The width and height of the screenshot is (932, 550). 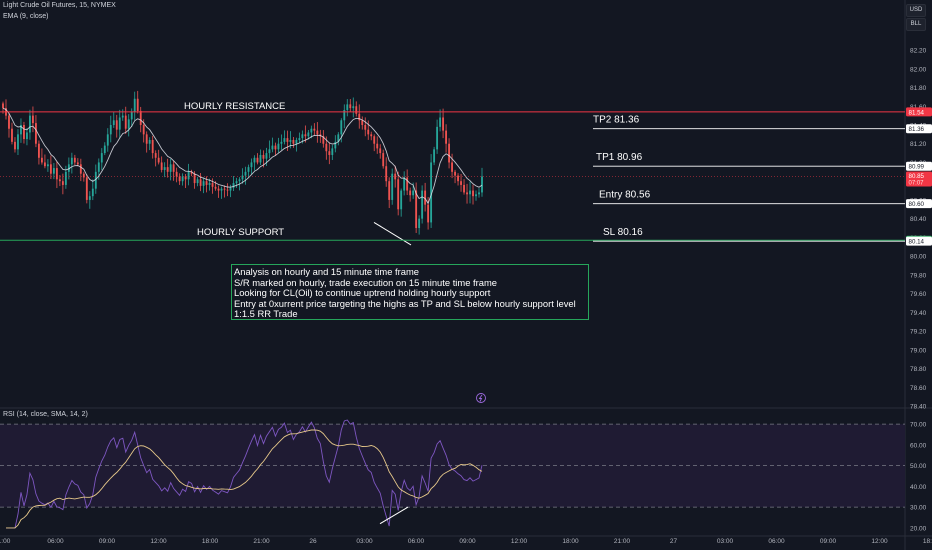 I want to click on ema-legend: EMA (9, close), so click(x=26, y=16).